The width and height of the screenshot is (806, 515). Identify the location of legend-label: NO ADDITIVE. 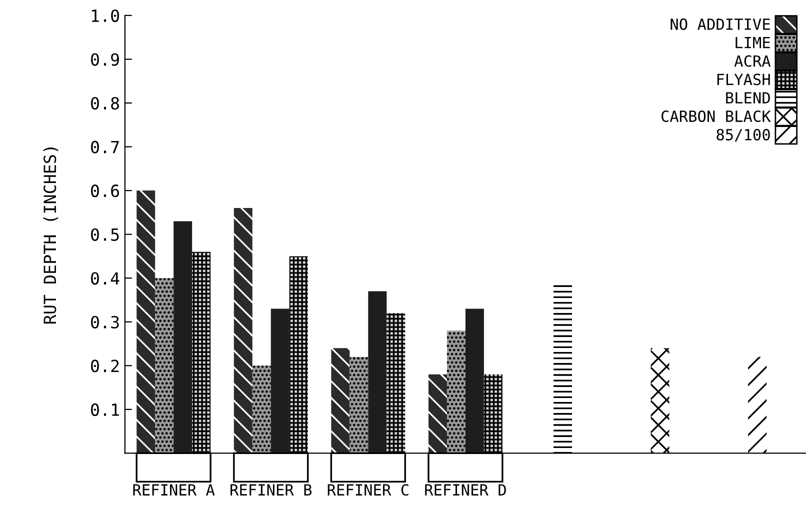
(720, 24).